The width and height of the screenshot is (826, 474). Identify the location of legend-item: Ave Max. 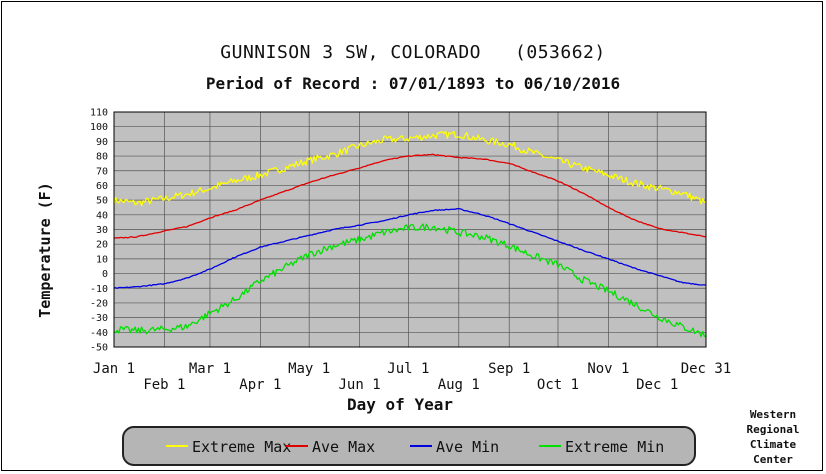
(330, 448).